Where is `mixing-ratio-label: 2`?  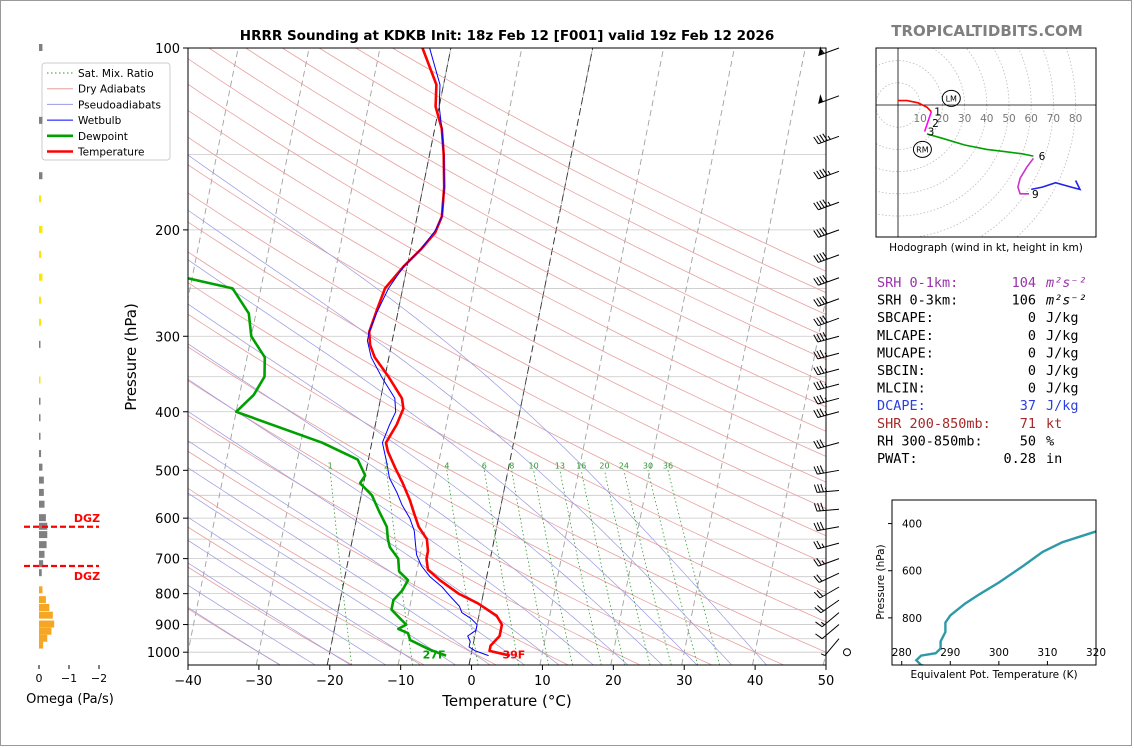
mixing-ratio-label: 2 is located at coordinates (386, 465).